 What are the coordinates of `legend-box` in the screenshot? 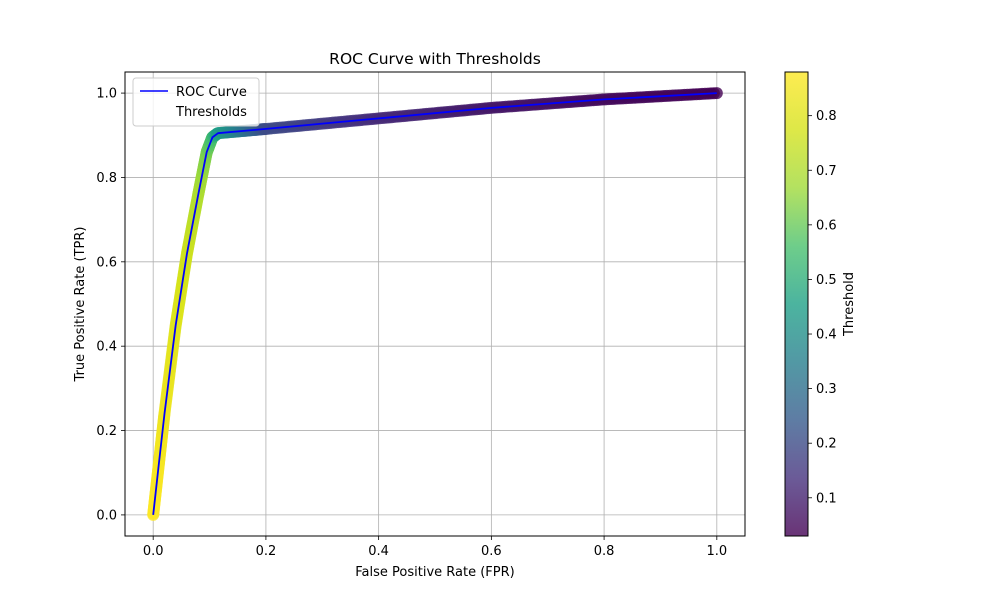 It's located at (196, 102).